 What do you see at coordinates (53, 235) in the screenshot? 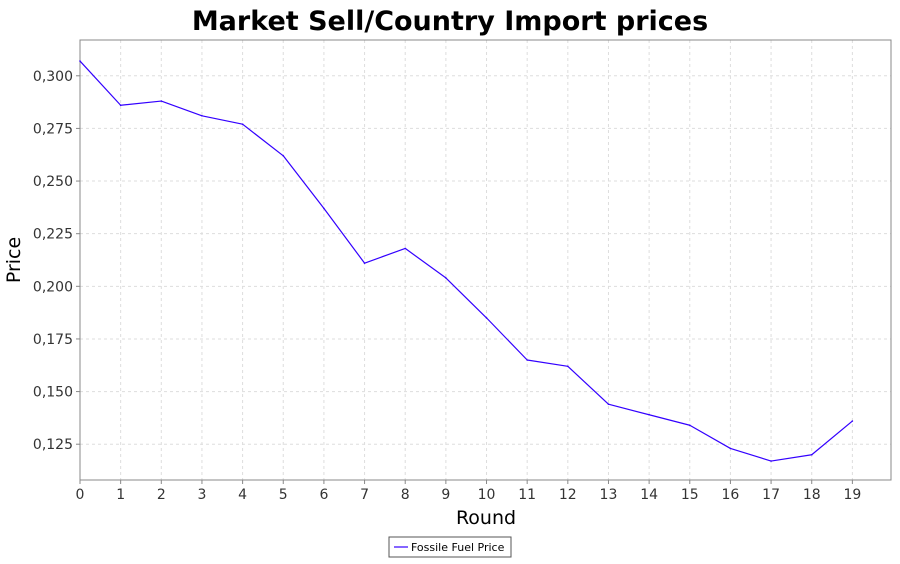
I see `y-tick-label: 0,225` at bounding box center [53, 235].